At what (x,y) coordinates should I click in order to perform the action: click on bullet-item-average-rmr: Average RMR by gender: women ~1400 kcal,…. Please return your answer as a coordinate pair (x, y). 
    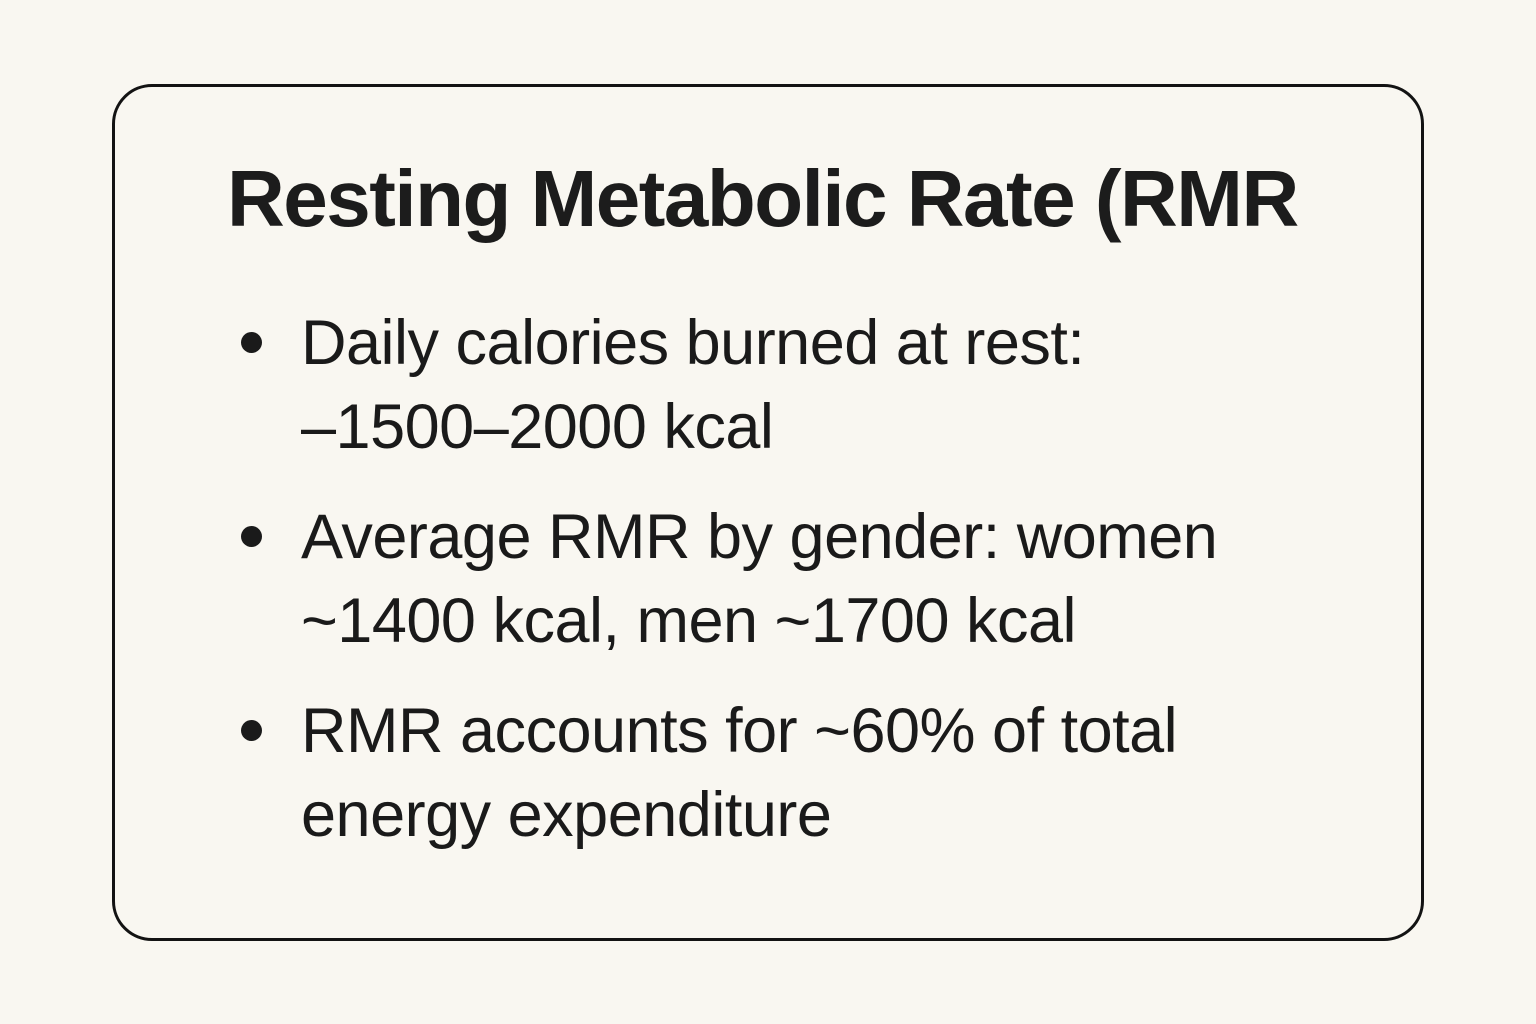
    Looking at the image, I should click on (824, 579).